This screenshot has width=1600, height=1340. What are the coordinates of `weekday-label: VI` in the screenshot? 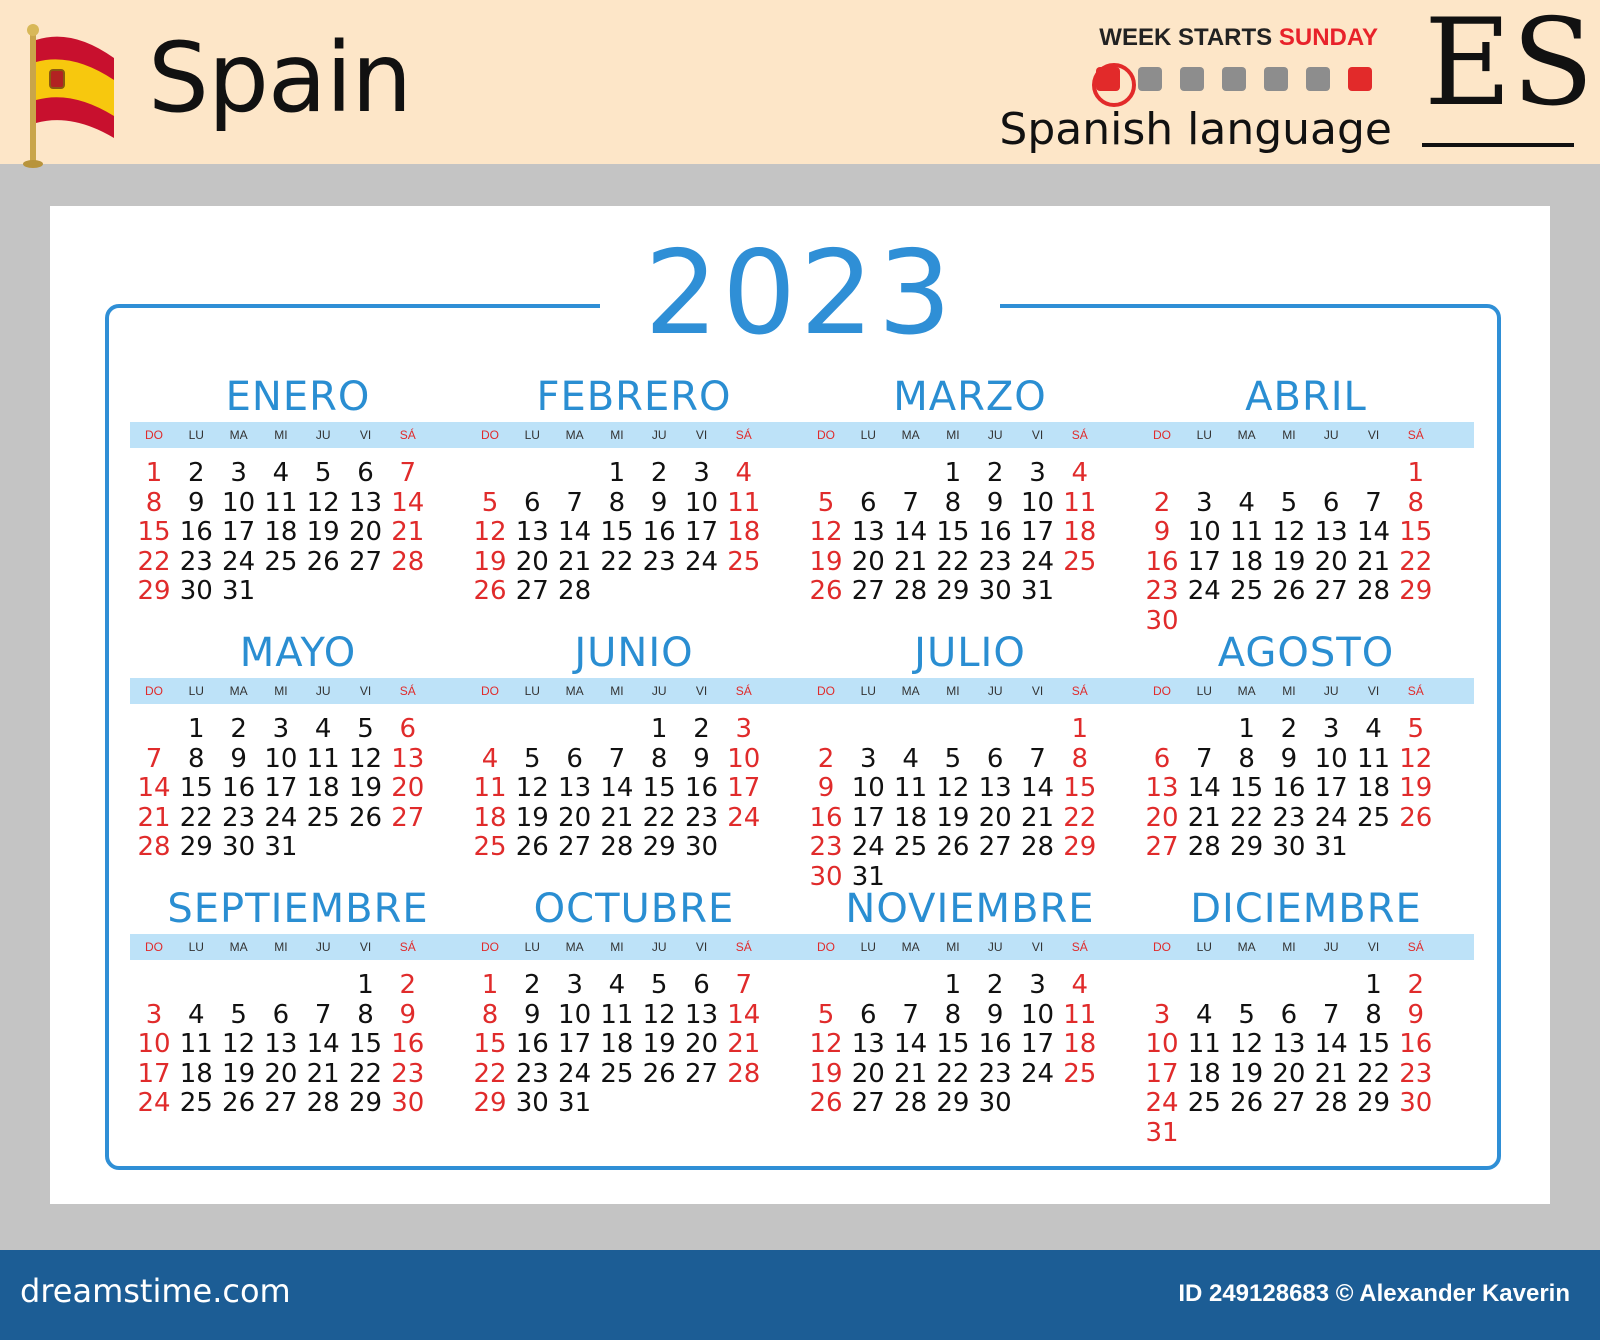 It's located at (1037, 691).